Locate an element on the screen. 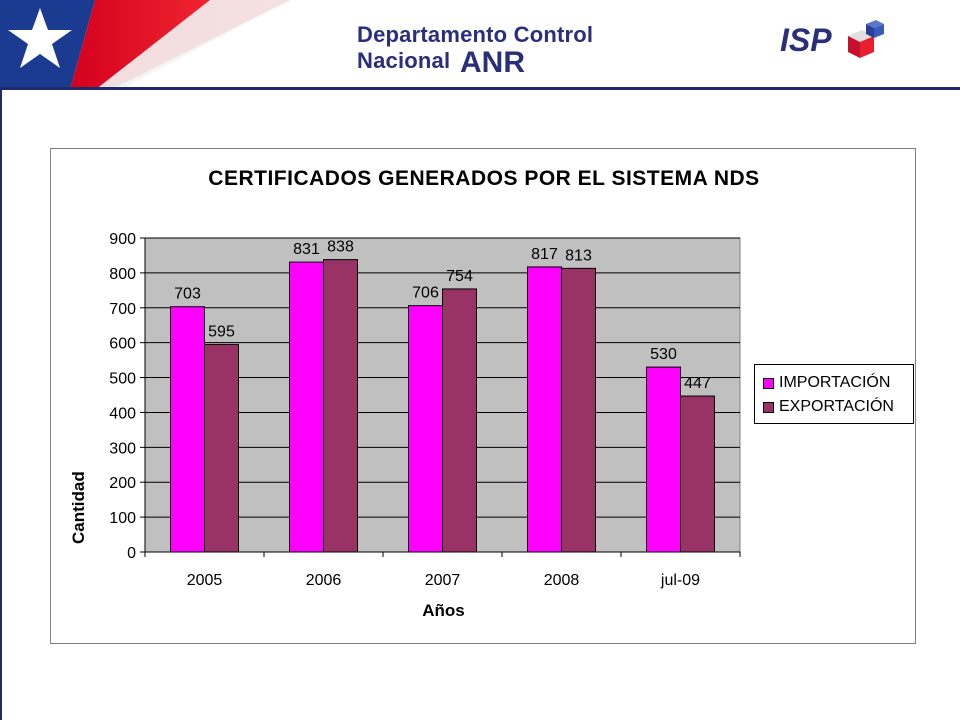 This screenshot has width=960, height=720. header-banner: Departamento Control Nacional ANR ISP is located at coordinates (480, 45).